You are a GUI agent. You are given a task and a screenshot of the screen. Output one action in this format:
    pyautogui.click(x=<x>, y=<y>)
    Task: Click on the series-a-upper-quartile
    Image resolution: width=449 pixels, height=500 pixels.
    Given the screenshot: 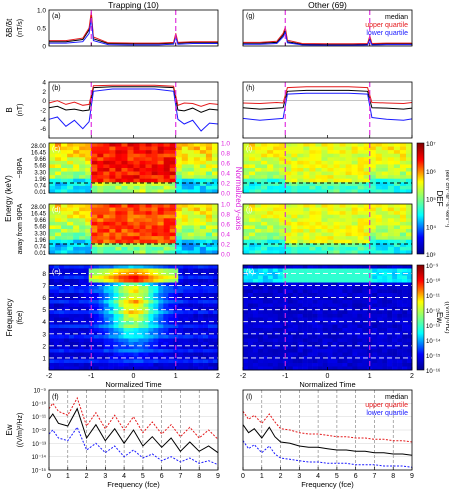 What is the action you would take?
    pyautogui.click(x=133, y=27)
    